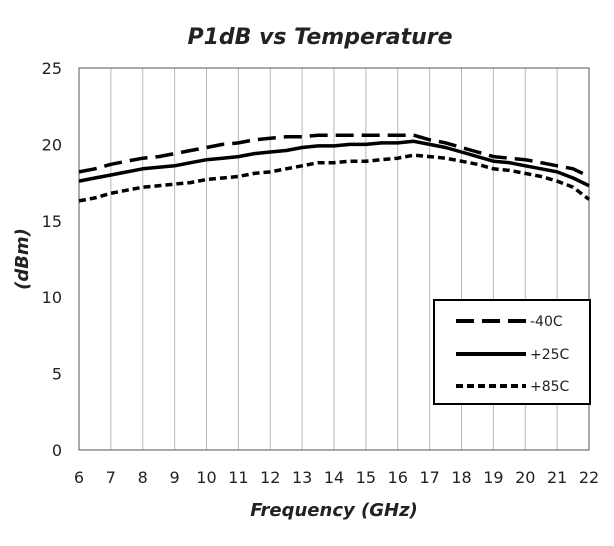 This screenshot has width=614, height=546. What do you see at coordinates (270, 477) in the screenshot?
I see `x-tick-label: 12` at bounding box center [270, 477].